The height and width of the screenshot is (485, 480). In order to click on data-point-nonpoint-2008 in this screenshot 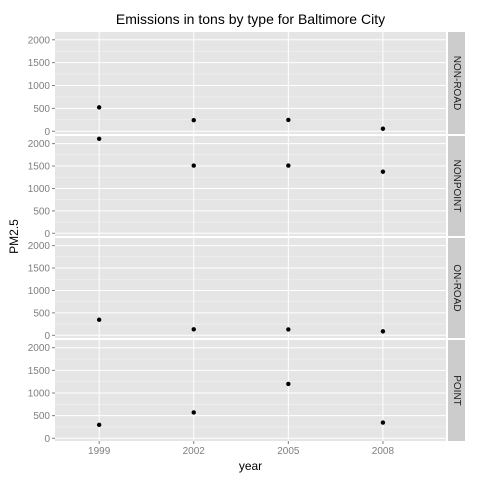, I will do `click(383, 171)`.